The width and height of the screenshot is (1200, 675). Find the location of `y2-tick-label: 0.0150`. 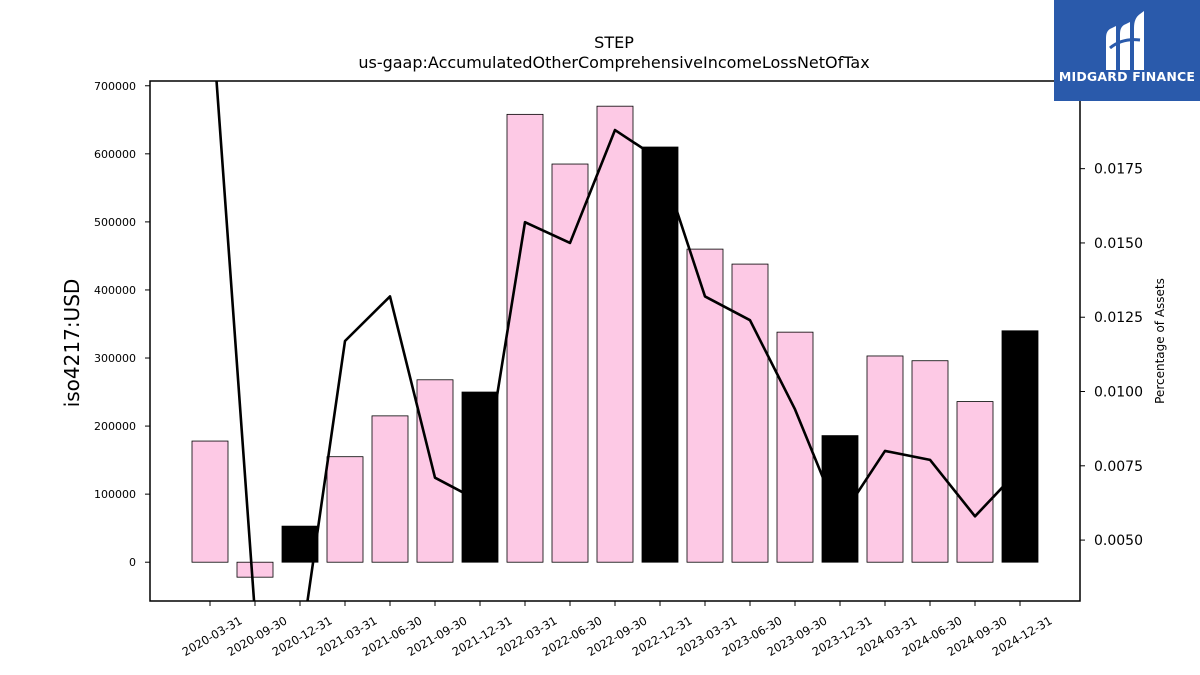

y2-tick-label: 0.0150 is located at coordinates (1118, 244).